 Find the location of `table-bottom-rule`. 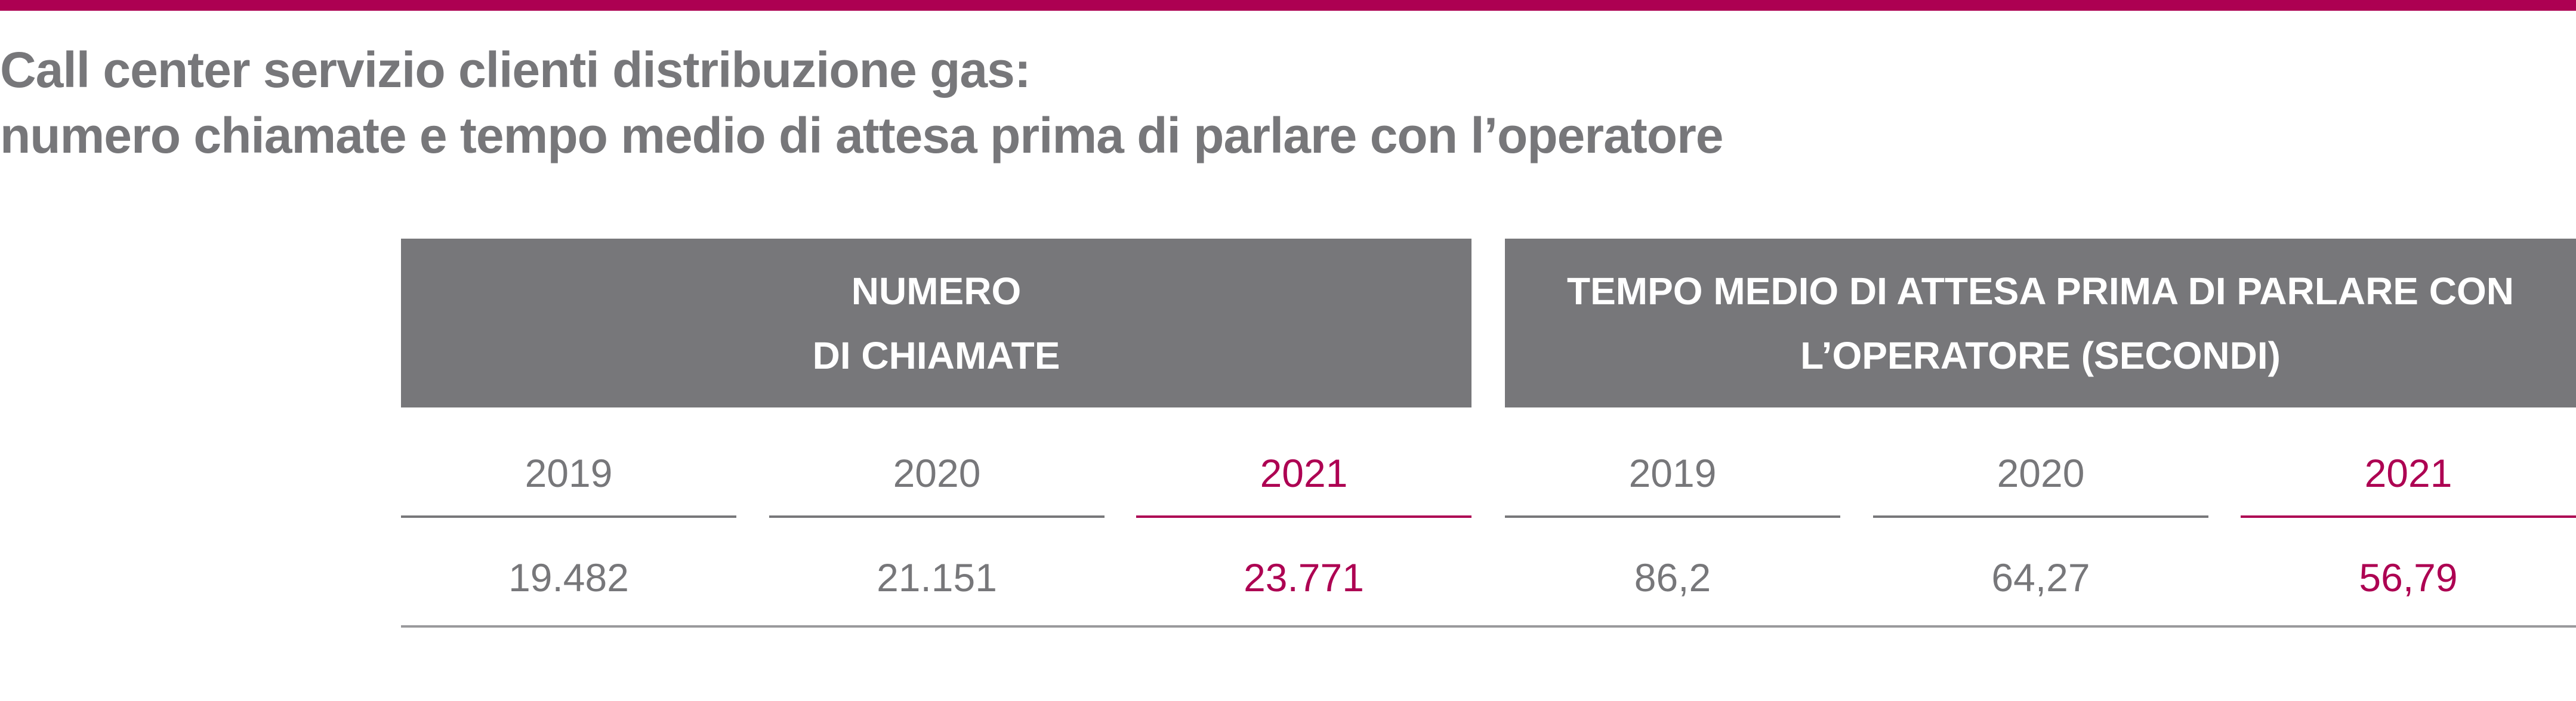

table-bottom-rule is located at coordinates (1488, 626).